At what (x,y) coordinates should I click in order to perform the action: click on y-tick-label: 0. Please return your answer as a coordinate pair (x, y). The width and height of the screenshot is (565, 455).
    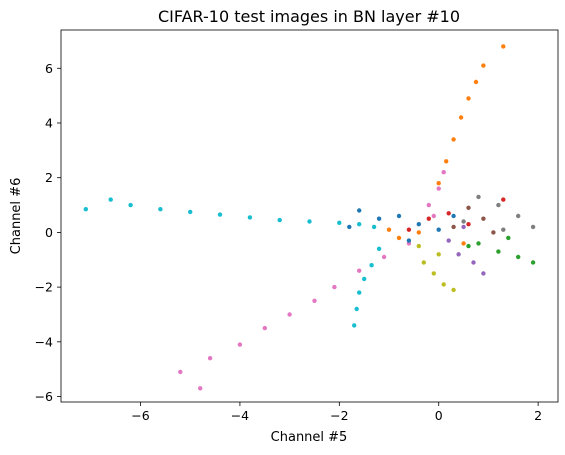
    Looking at the image, I should click on (49, 232).